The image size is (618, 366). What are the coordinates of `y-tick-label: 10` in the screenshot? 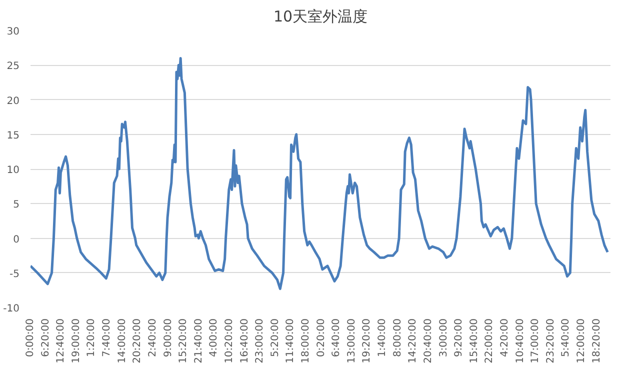 It's located at (13, 170).